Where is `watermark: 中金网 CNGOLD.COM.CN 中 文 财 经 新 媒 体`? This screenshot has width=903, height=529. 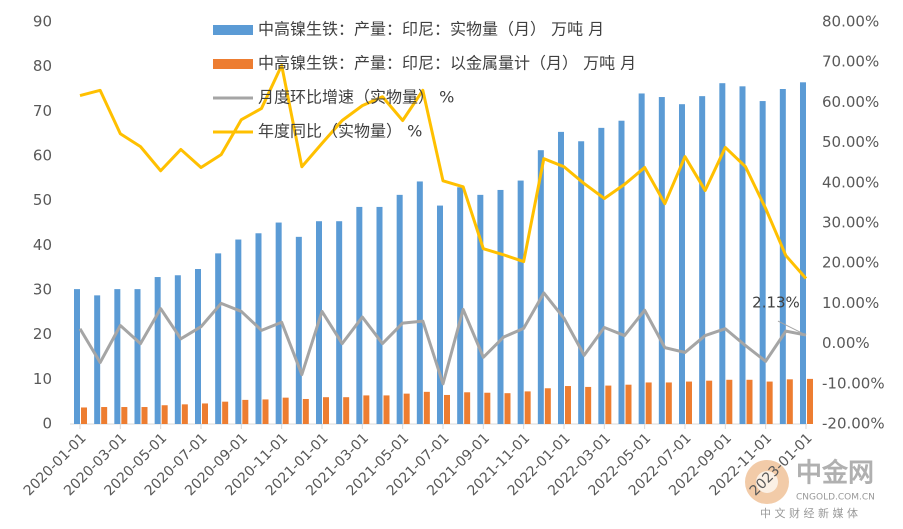
watermark: 中金网 CNGOLD.COM.CN 中 文 财 经 新 媒 体 is located at coordinates (810, 489).